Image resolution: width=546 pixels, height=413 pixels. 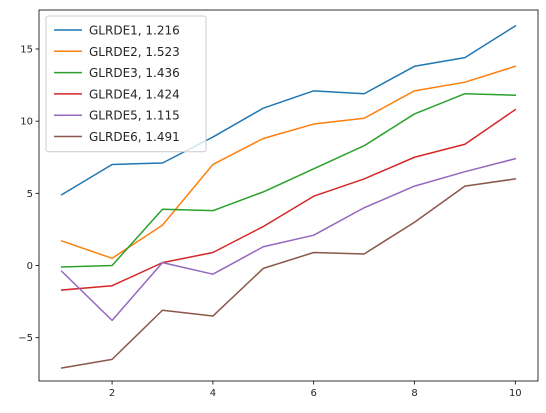 What do you see at coordinates (112, 393) in the screenshot?
I see `x-tick-label: 2` at bounding box center [112, 393].